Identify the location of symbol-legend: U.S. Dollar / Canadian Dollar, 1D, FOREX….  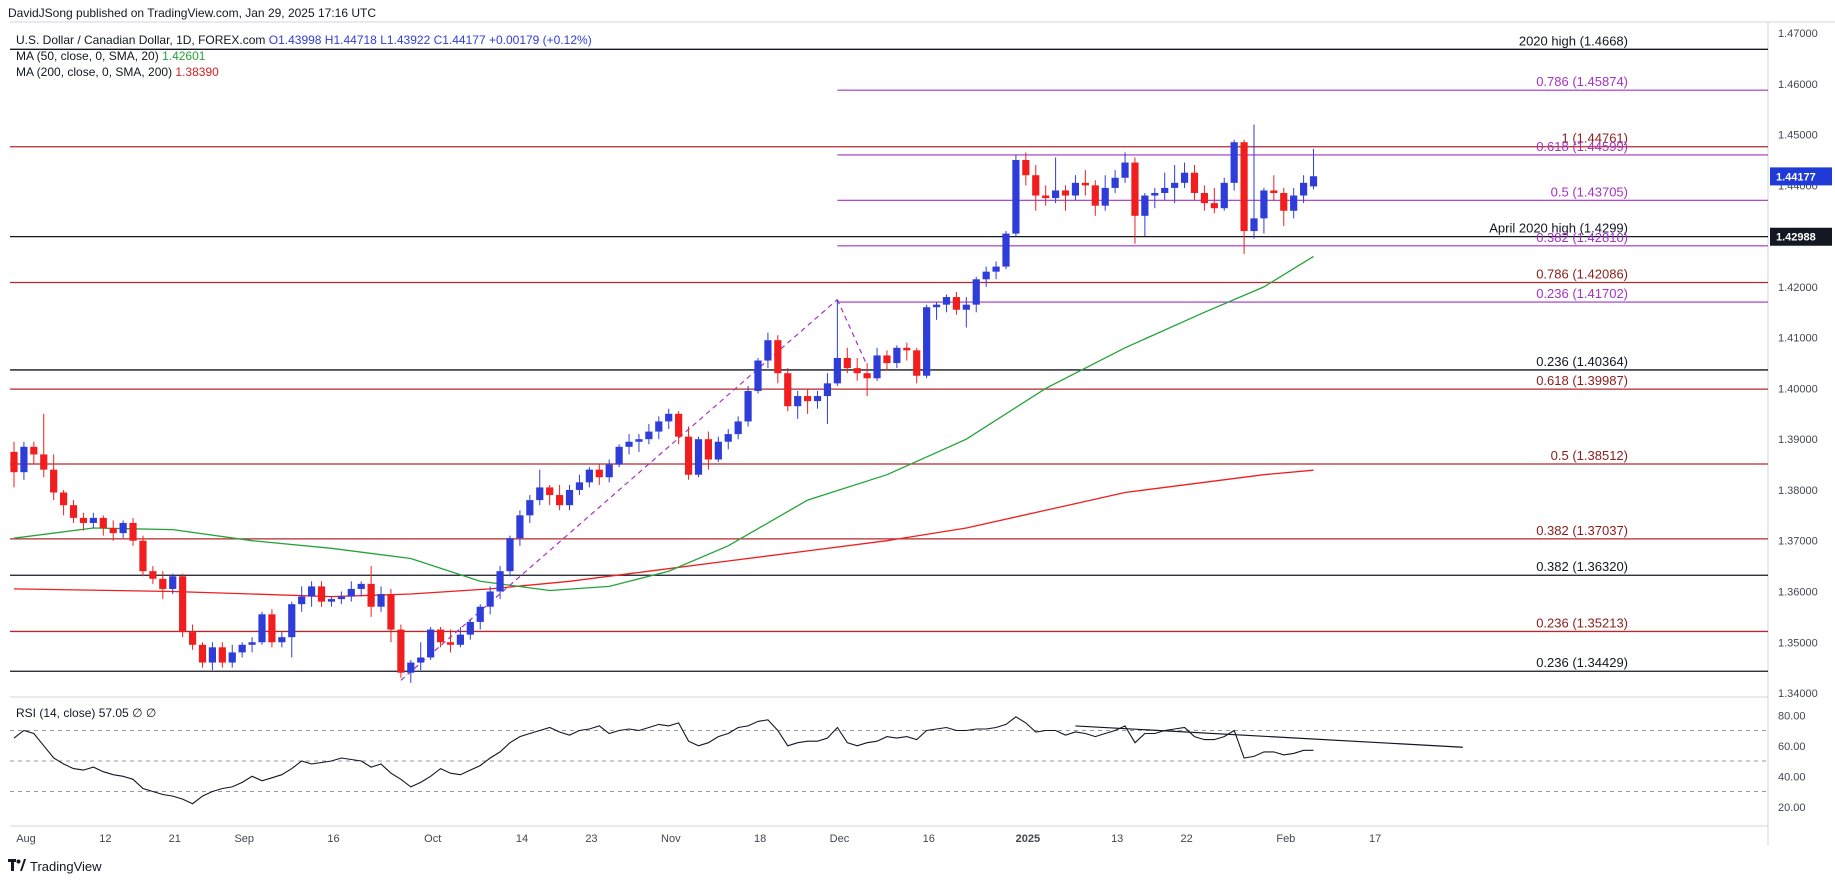
(304, 40).